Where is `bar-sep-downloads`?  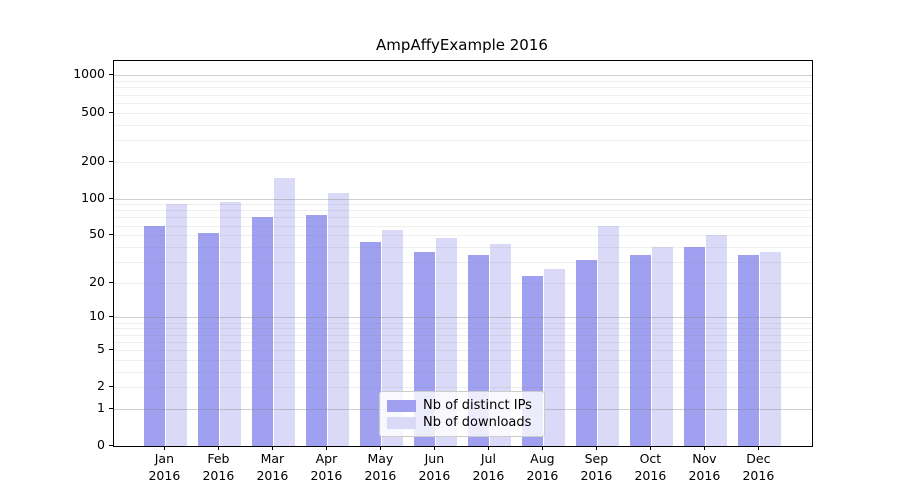 bar-sep-downloads is located at coordinates (609, 335).